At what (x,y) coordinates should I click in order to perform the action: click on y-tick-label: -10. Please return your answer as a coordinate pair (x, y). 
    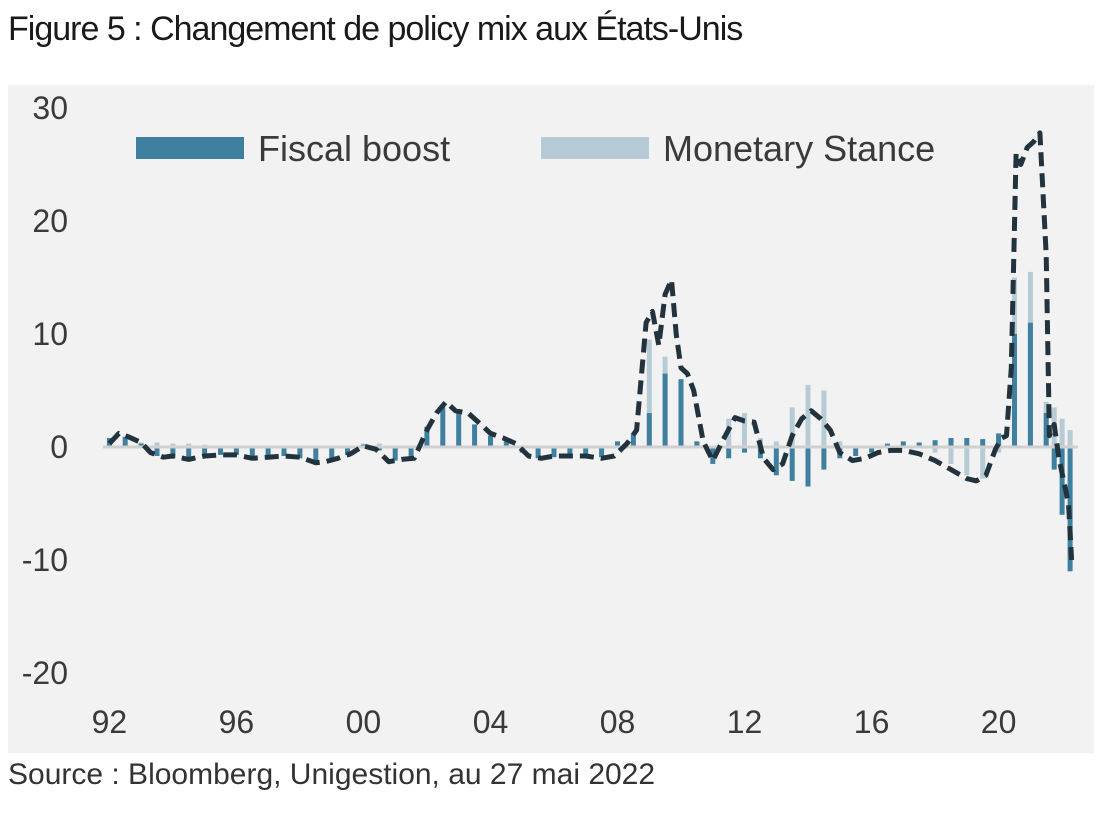
    Looking at the image, I should click on (45, 560).